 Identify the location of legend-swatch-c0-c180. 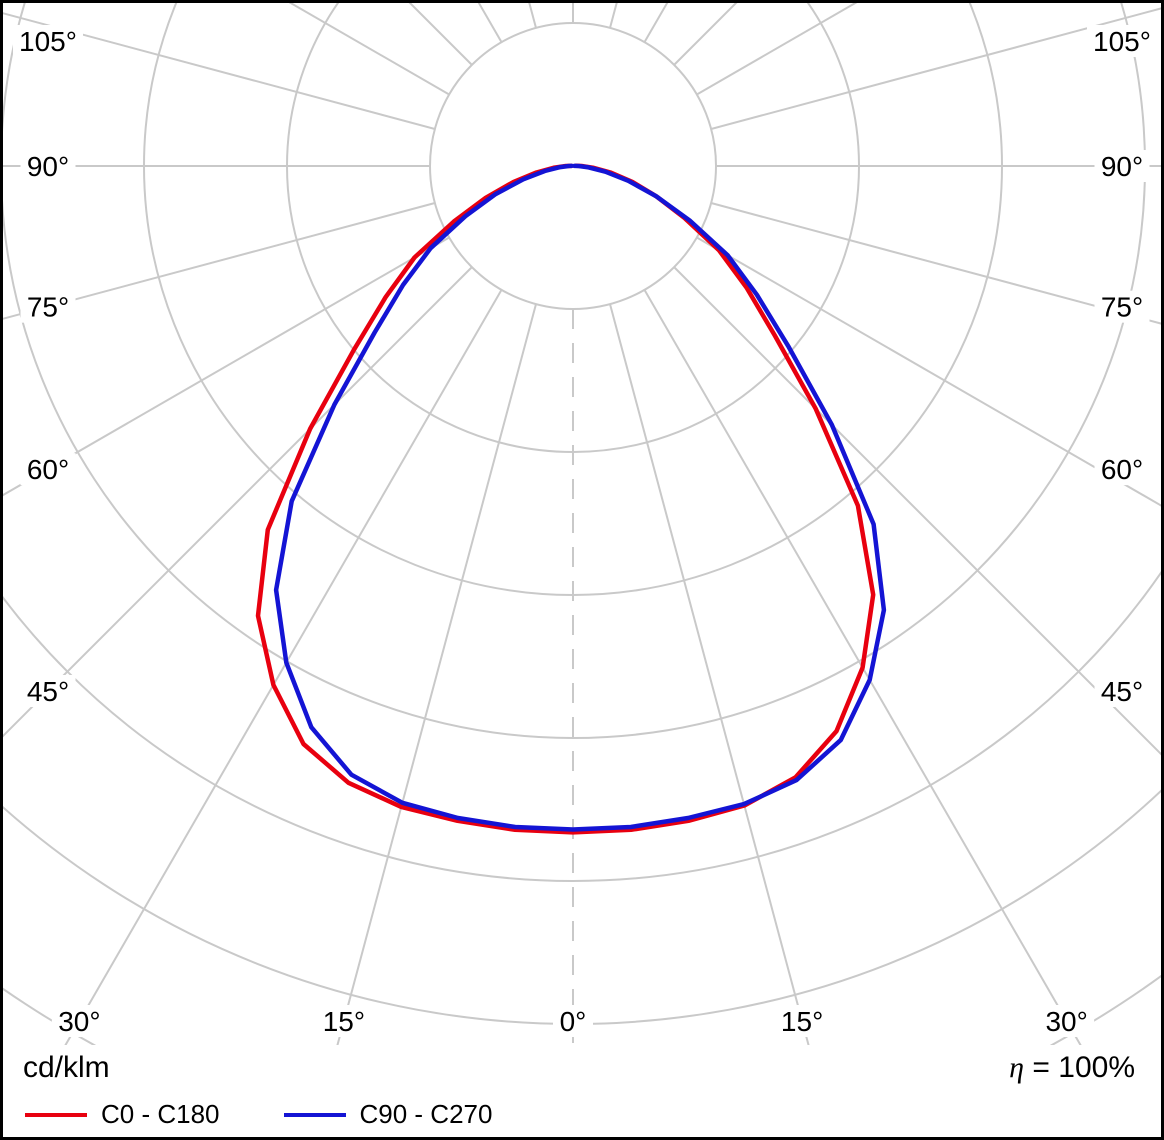
(56, 1114).